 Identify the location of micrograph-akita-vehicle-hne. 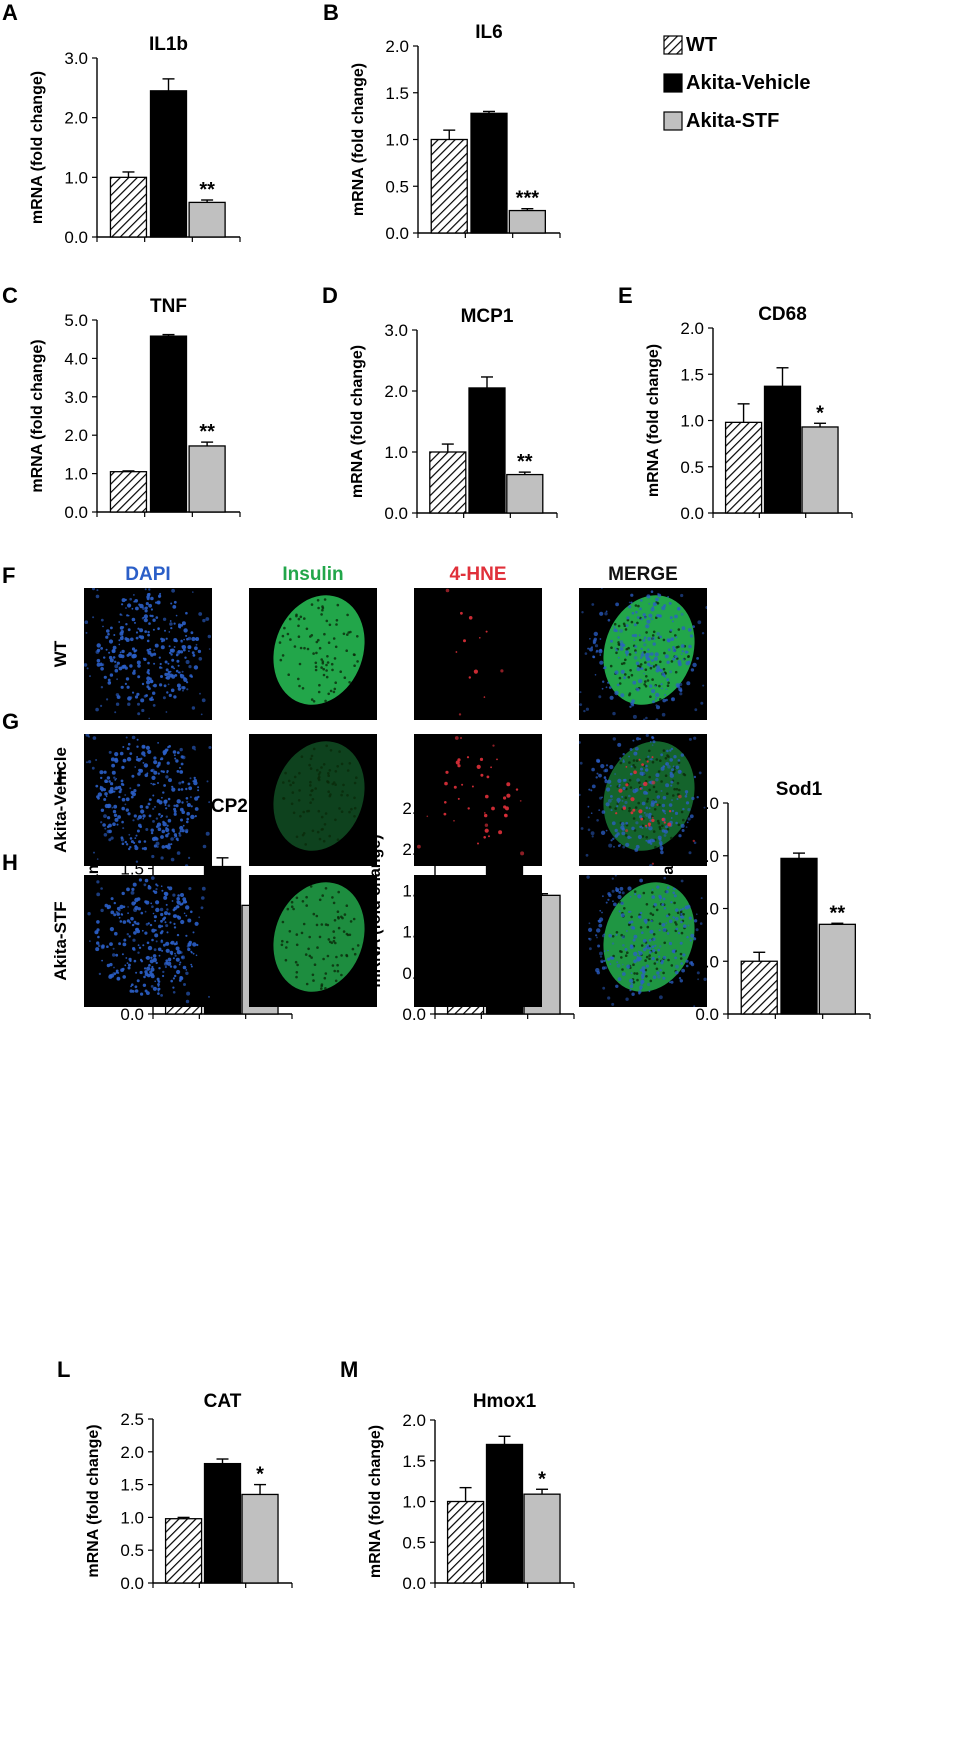
(478, 800).